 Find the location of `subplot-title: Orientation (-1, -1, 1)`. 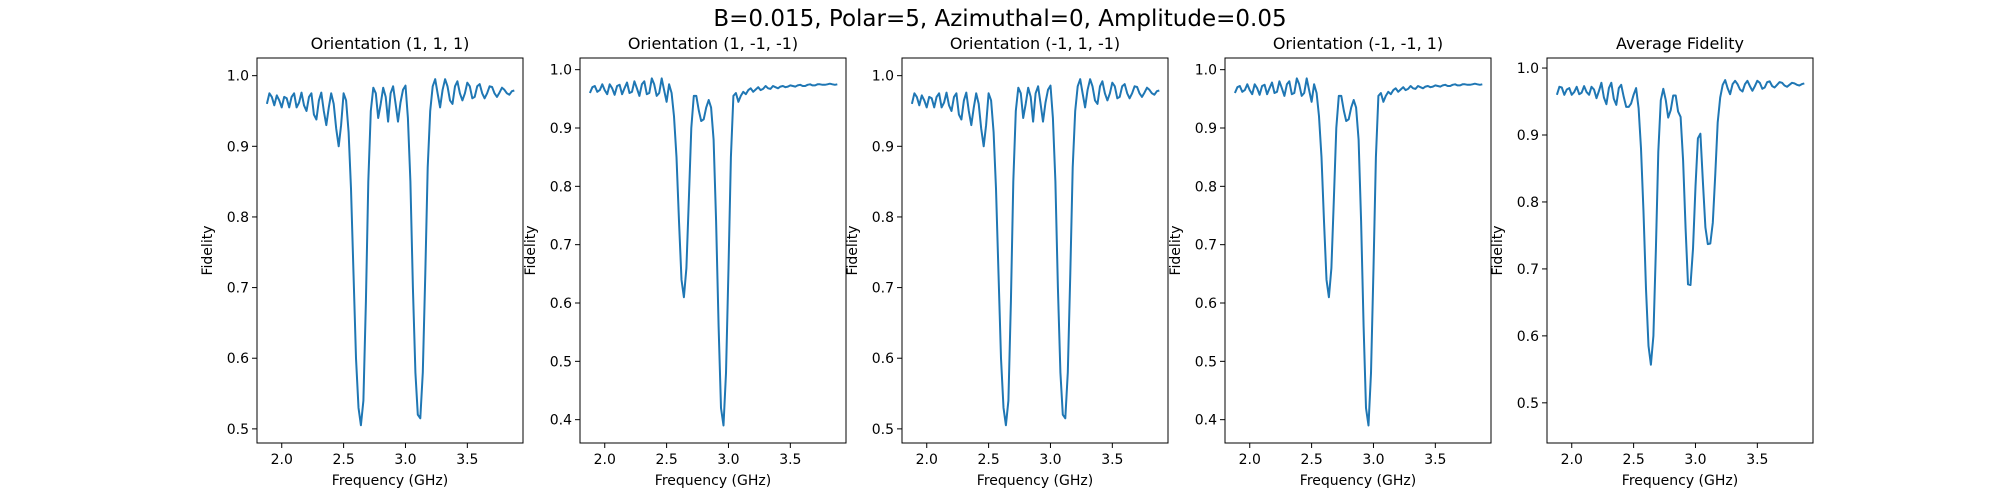

subplot-title: Orientation (-1, -1, 1) is located at coordinates (1358, 43).